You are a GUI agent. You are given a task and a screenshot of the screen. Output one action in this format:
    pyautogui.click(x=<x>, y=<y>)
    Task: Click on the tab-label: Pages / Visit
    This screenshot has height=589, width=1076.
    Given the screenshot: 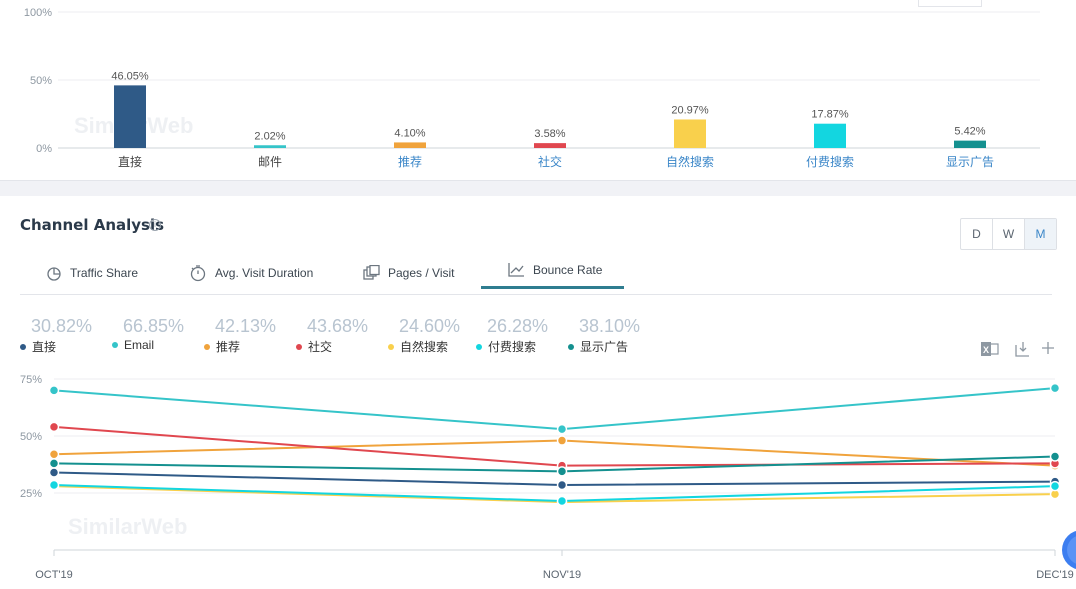 What is the action you would take?
    pyautogui.click(x=421, y=273)
    